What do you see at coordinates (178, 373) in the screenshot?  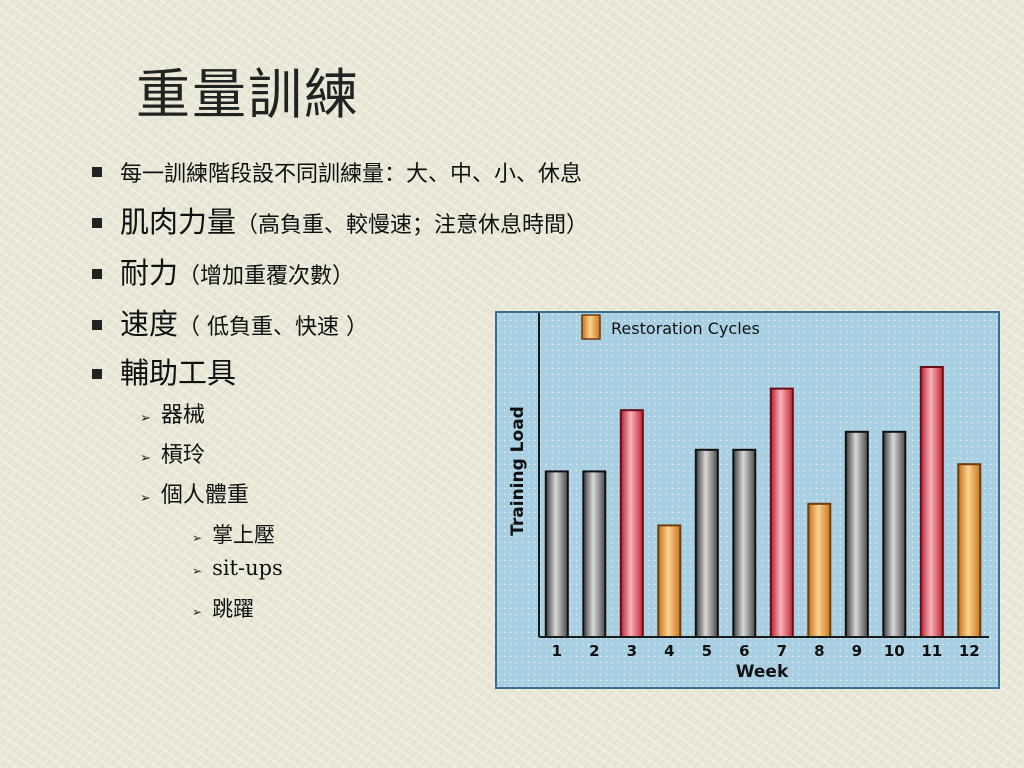 I see `bullet-text: 輔助工具` at bounding box center [178, 373].